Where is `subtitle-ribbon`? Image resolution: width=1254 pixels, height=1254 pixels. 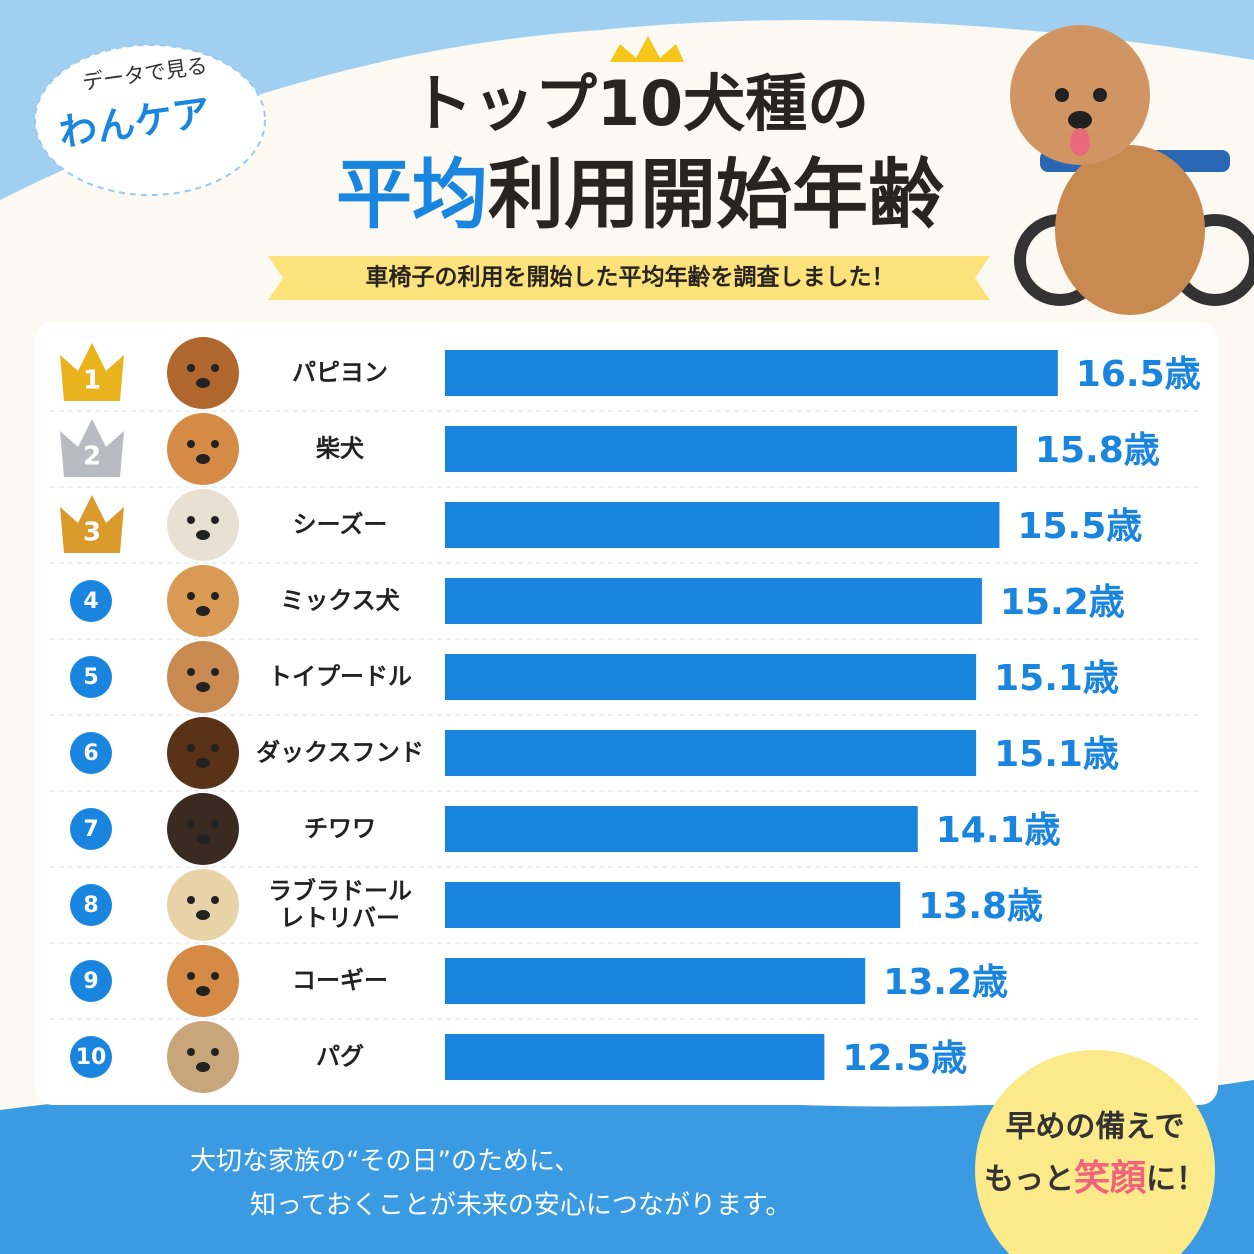 subtitle-ribbon is located at coordinates (629, 278).